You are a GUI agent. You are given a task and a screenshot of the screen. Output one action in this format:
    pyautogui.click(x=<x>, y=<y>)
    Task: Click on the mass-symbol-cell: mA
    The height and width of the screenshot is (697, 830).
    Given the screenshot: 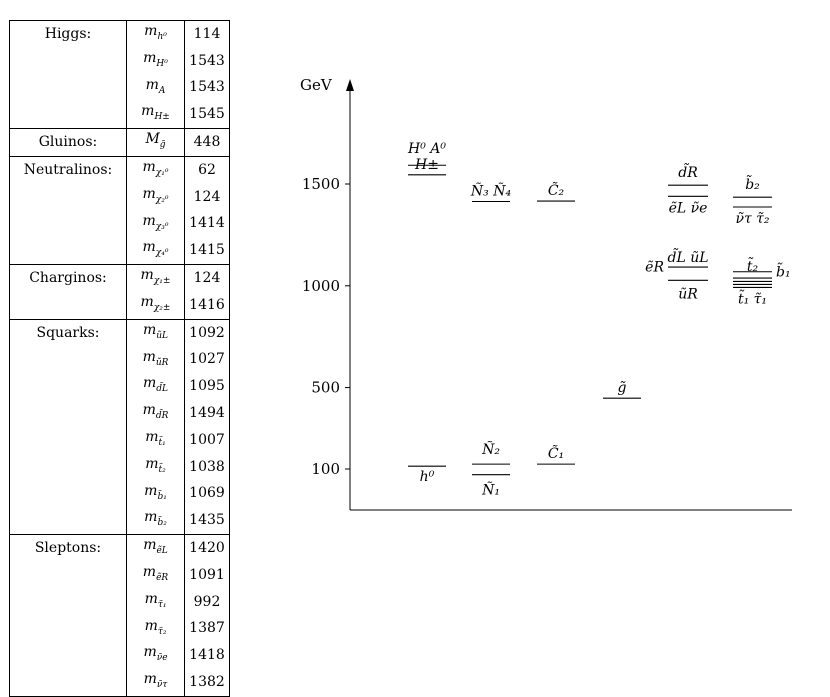 What is the action you would take?
    pyautogui.click(x=155, y=88)
    